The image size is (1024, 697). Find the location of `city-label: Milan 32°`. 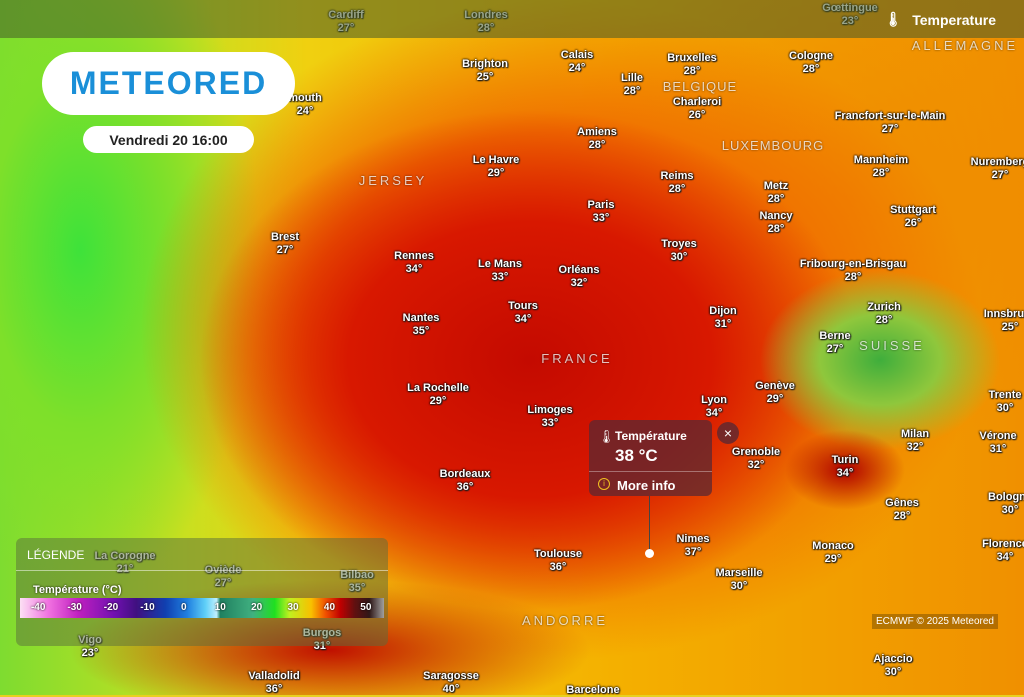

city-label: Milan 32° is located at coordinates (915, 441).